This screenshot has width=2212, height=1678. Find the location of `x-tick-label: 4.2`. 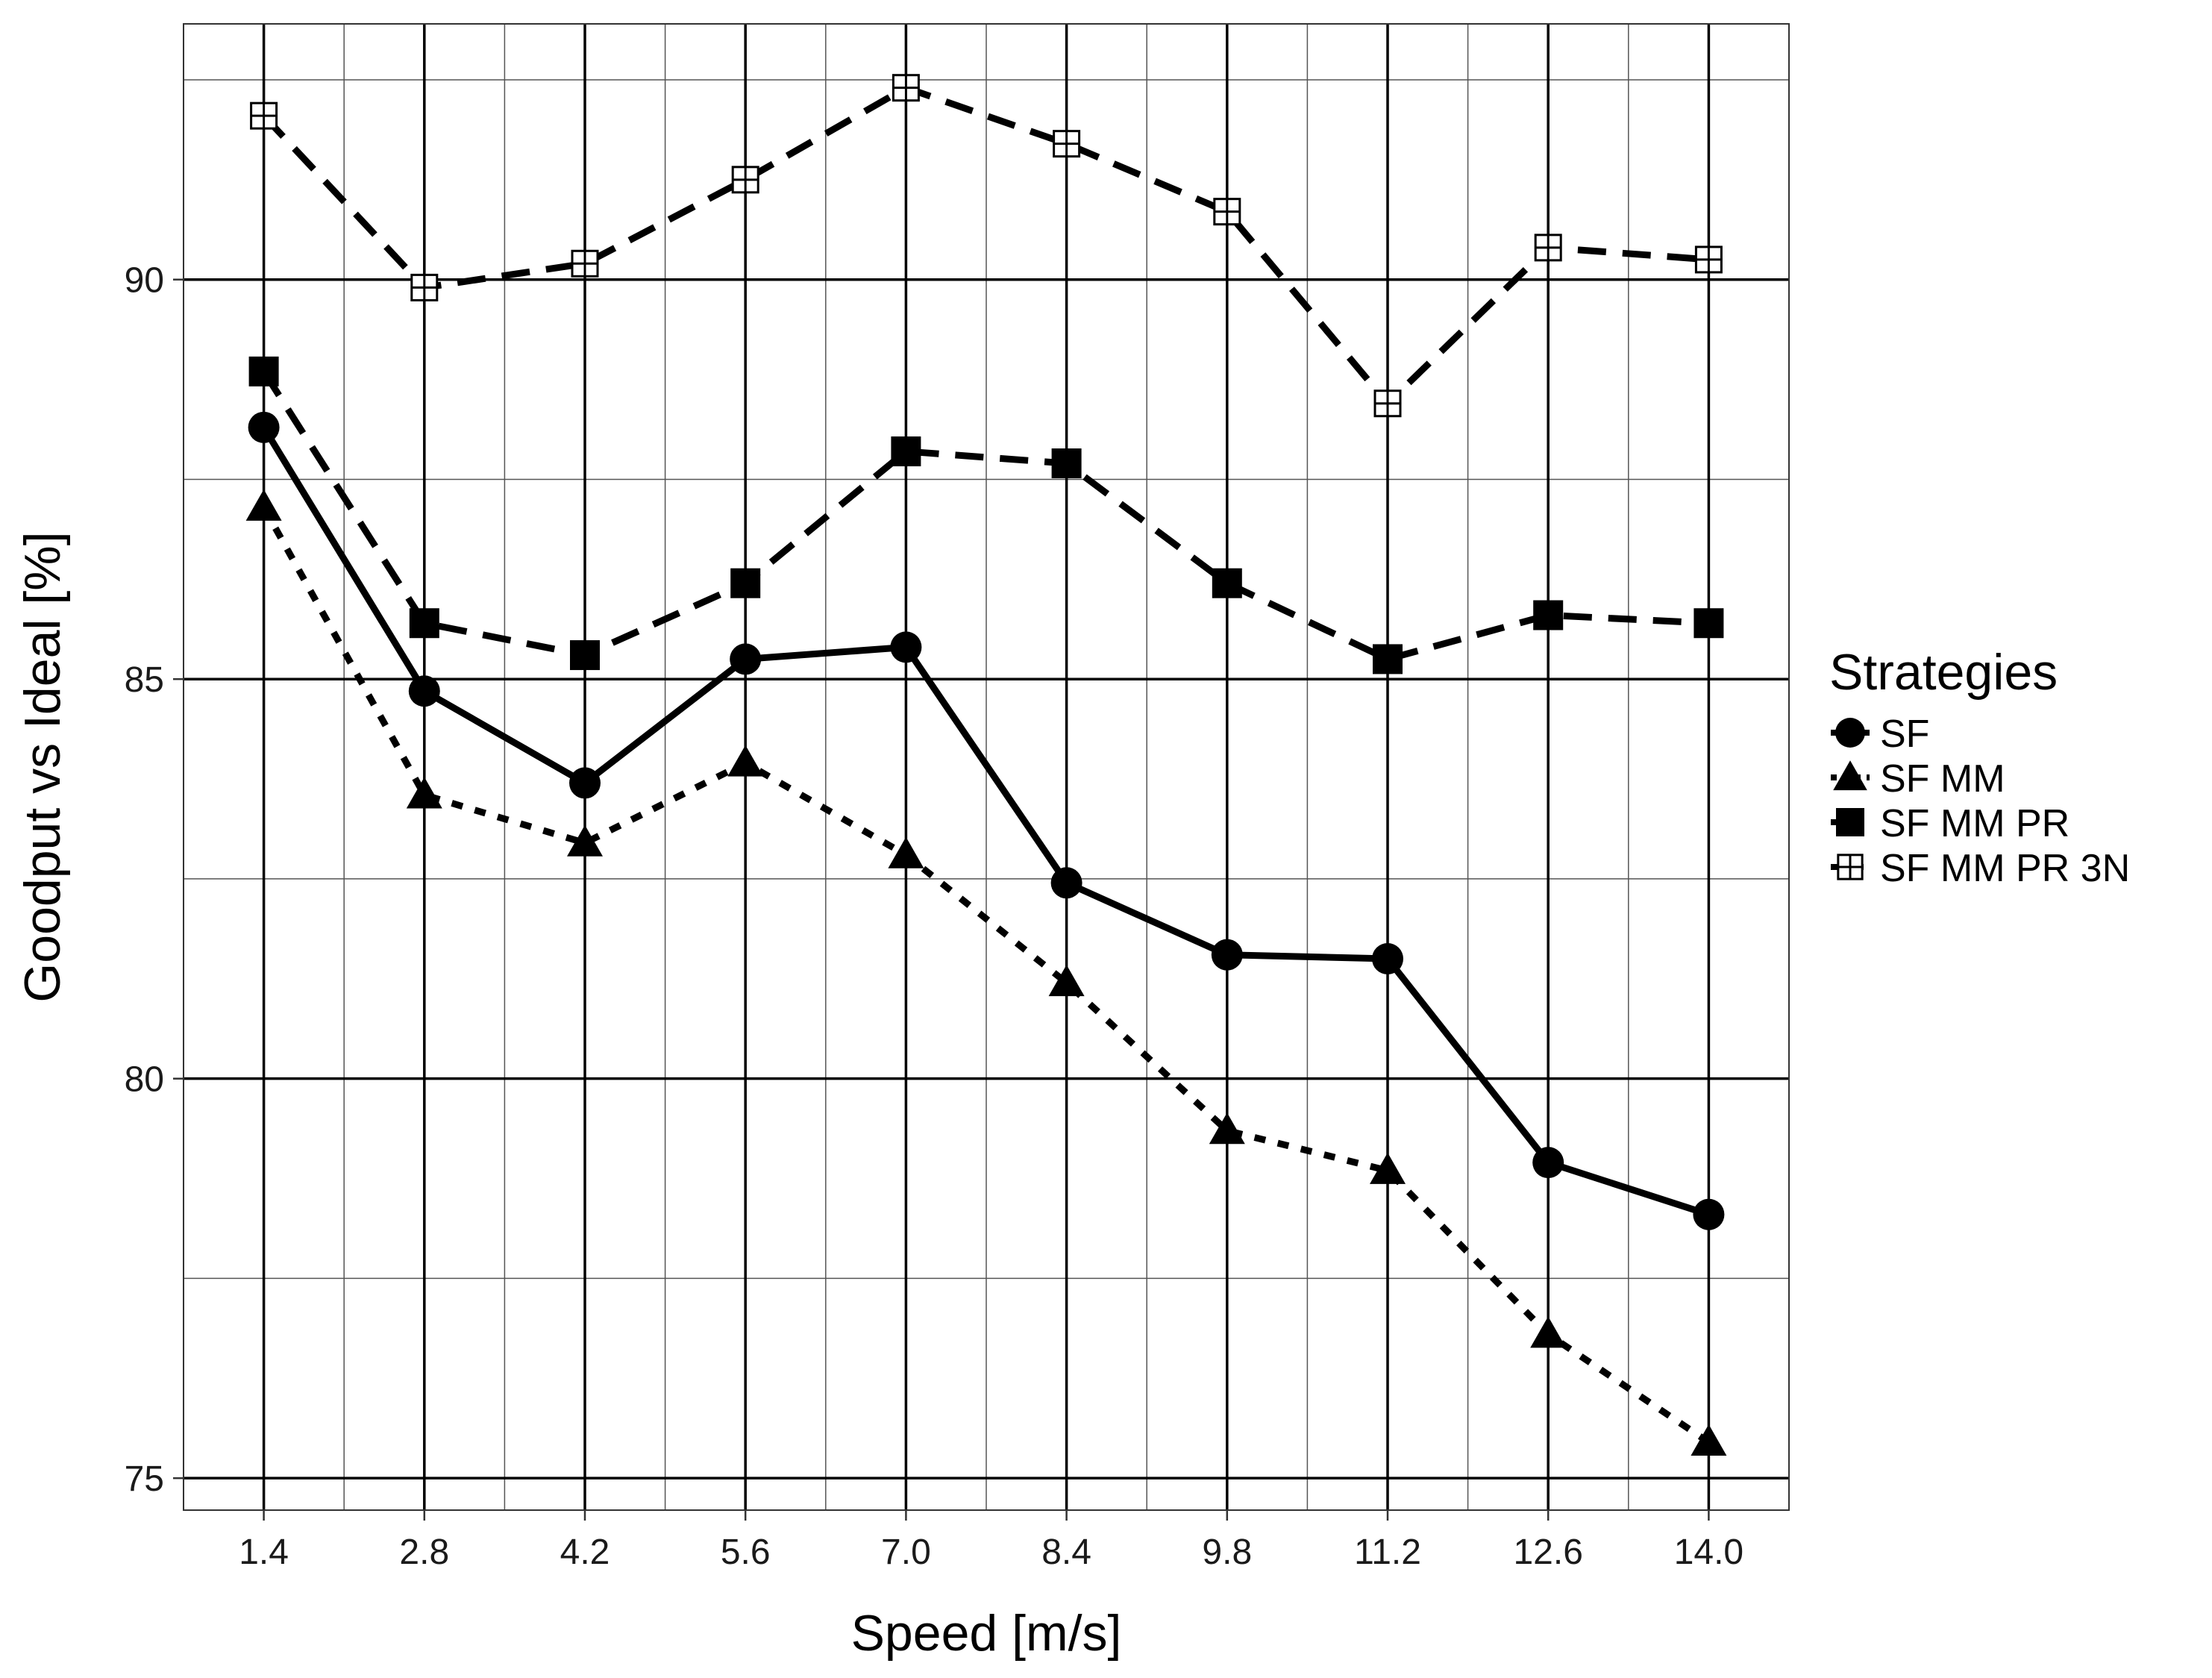

x-tick-label: 4.2 is located at coordinates (585, 1552).